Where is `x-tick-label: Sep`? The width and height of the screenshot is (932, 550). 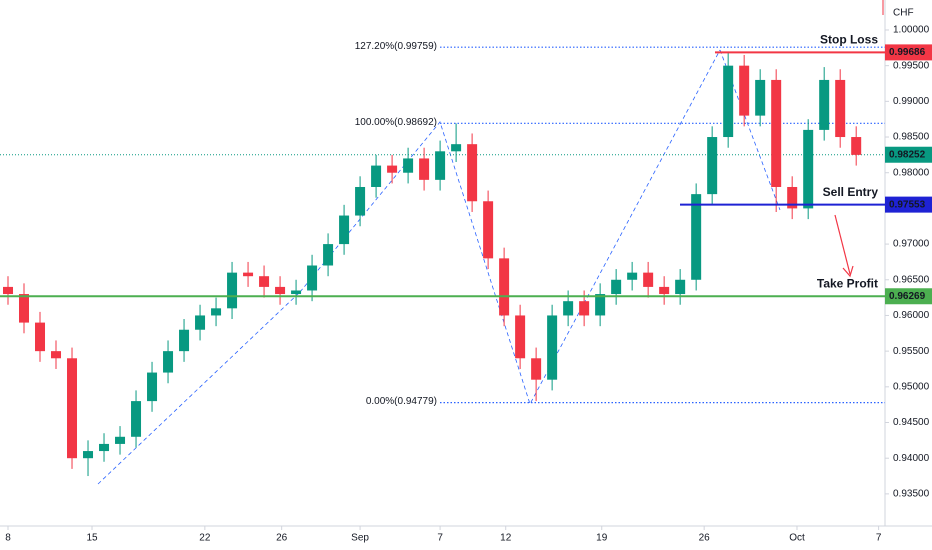 x-tick-label: Sep is located at coordinates (360, 538).